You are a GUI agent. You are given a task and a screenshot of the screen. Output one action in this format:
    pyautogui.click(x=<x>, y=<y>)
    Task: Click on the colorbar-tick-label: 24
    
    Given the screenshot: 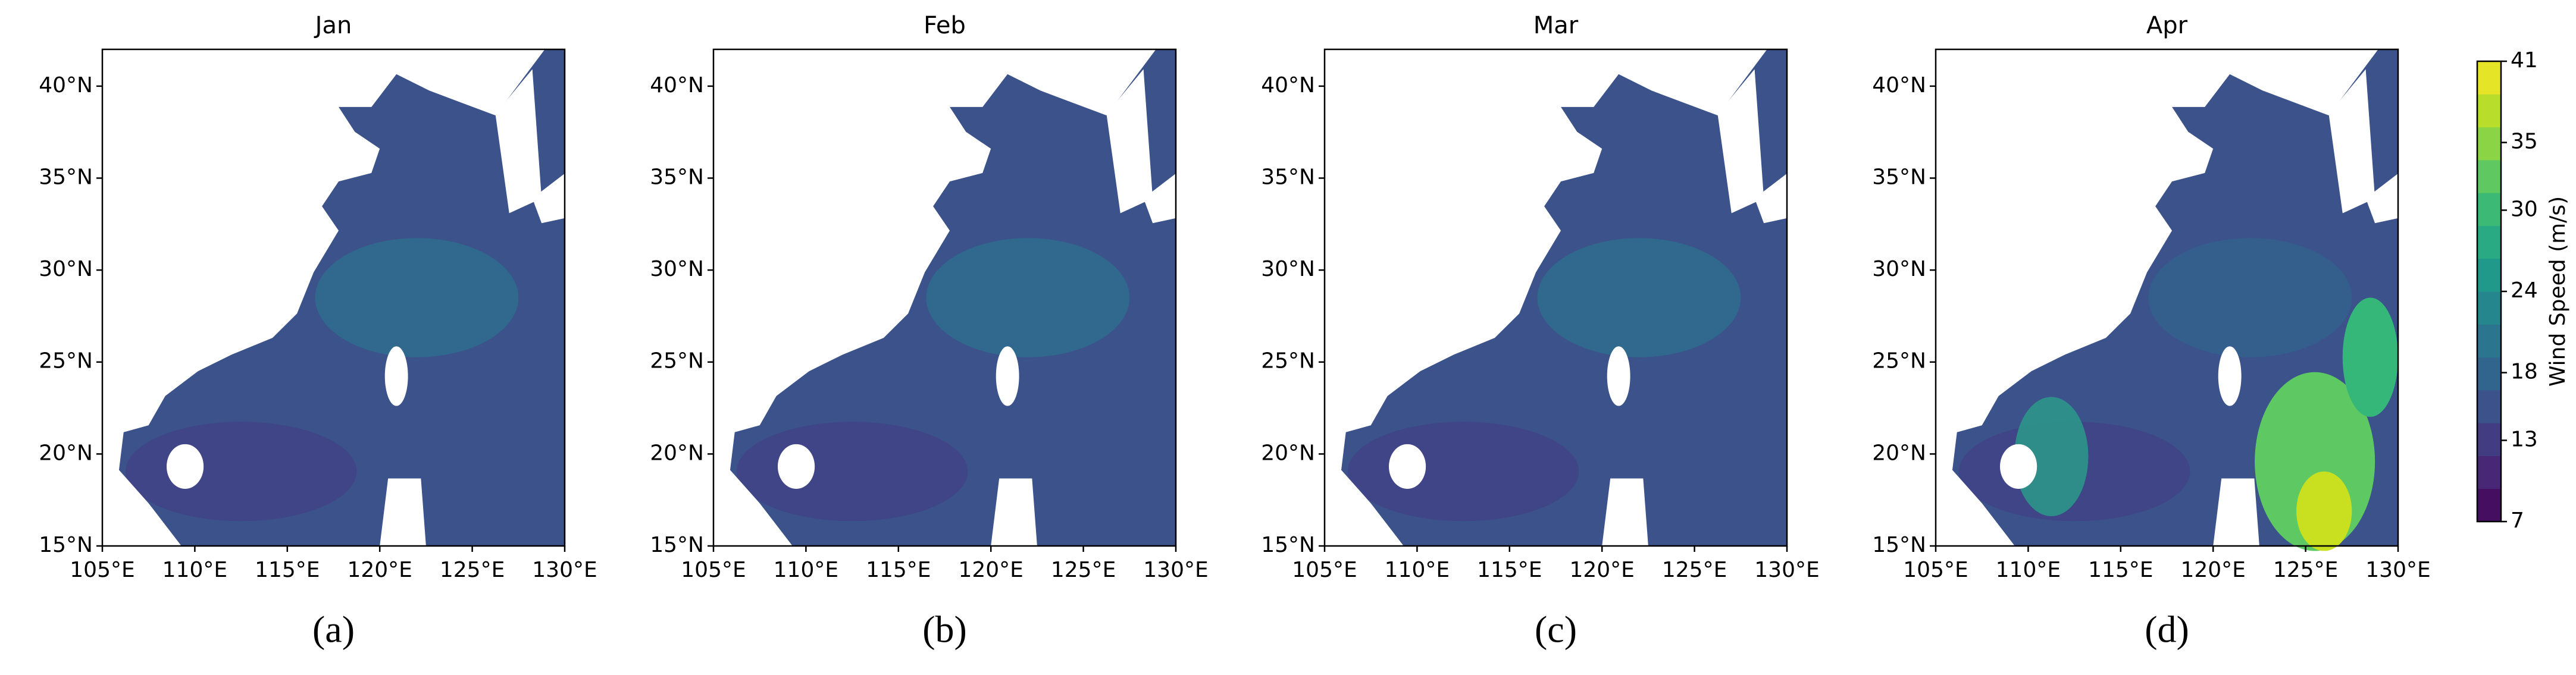 What is the action you would take?
    pyautogui.click(x=2524, y=290)
    